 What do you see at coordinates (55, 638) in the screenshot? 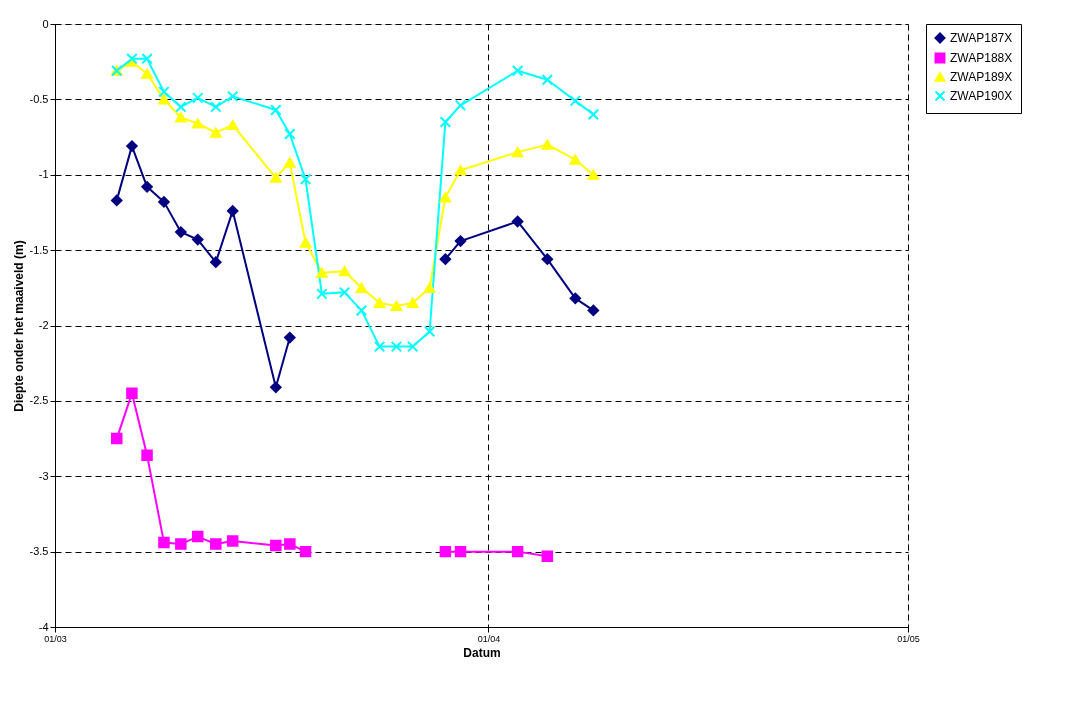
I see `x-tick-label: 01/03` at bounding box center [55, 638].